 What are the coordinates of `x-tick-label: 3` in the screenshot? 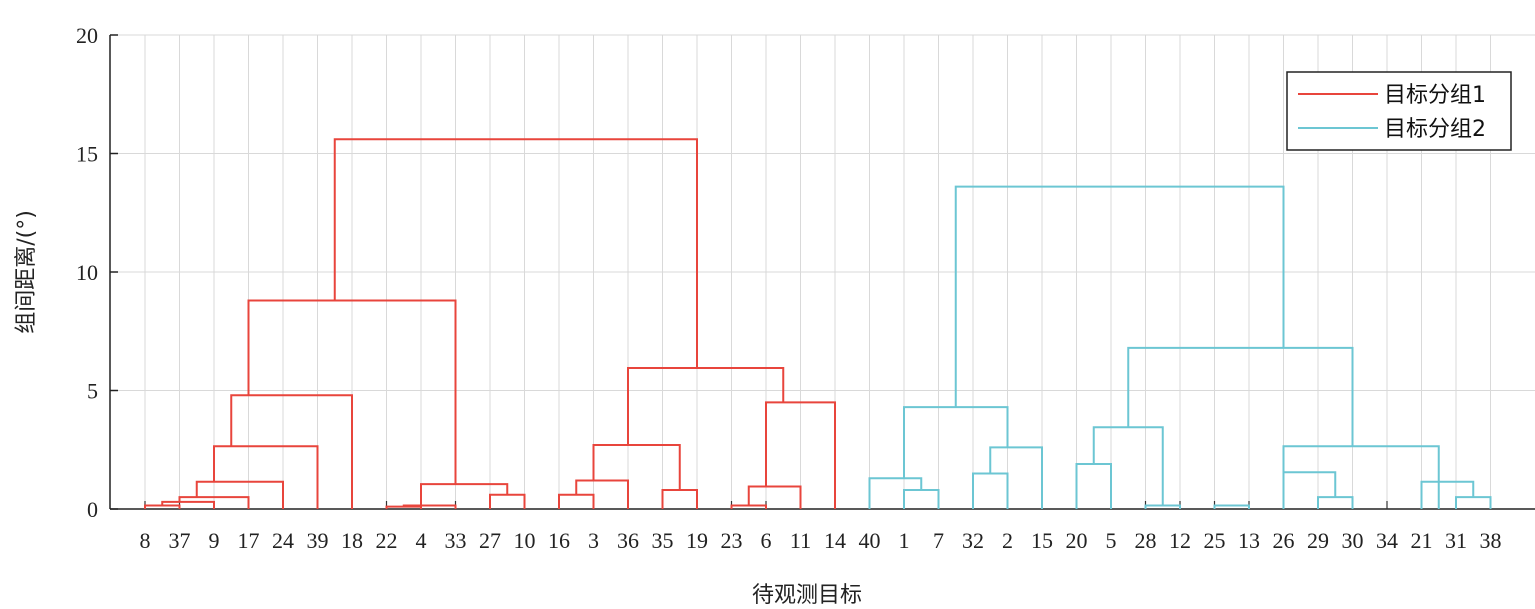 It's located at (593, 540).